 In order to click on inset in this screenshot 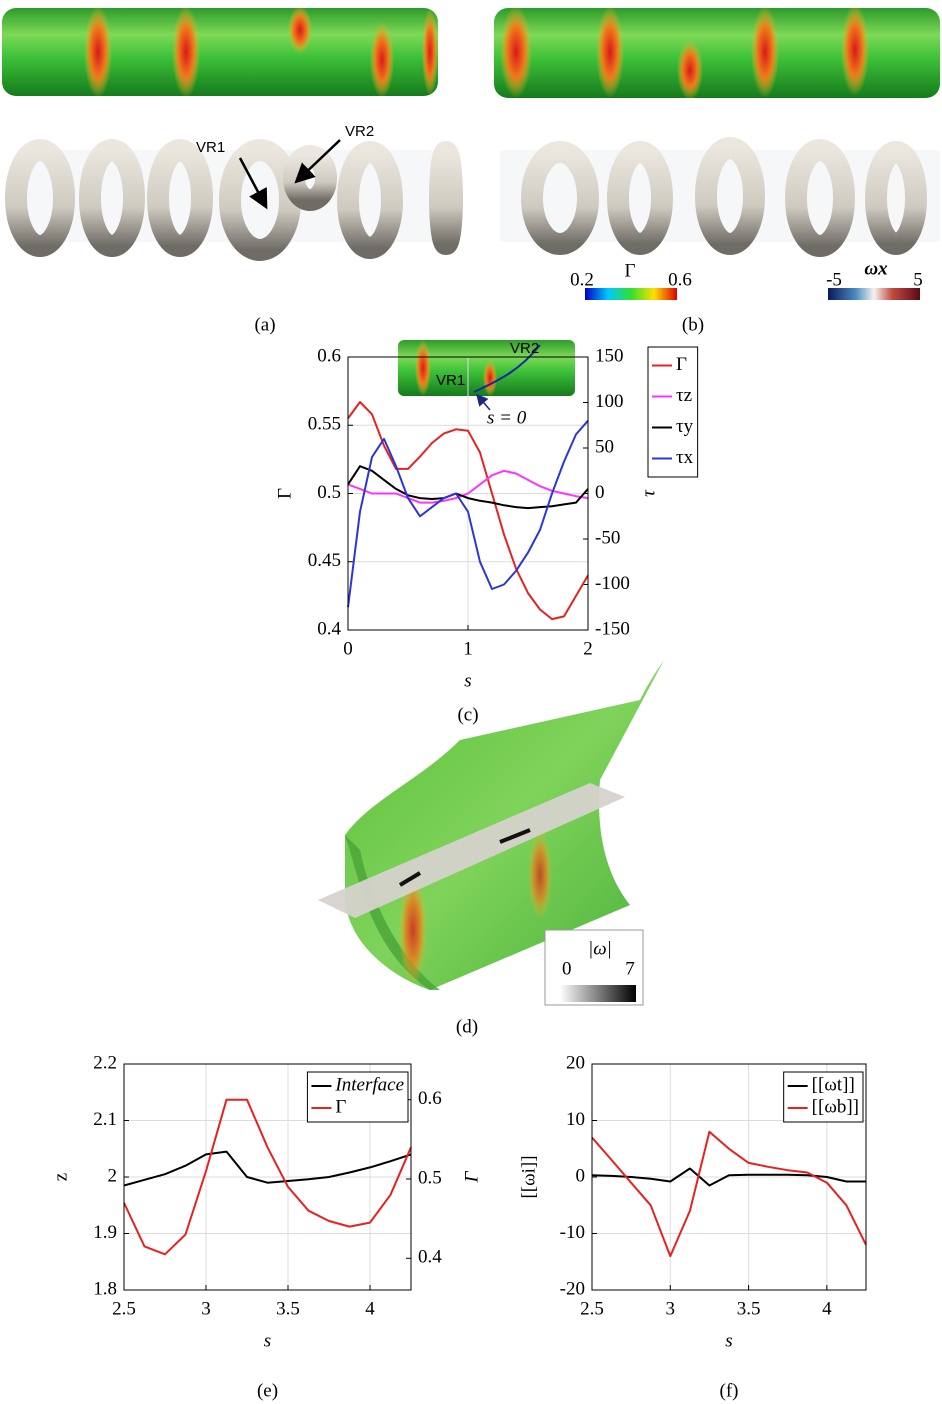, I will do `click(486, 375)`.